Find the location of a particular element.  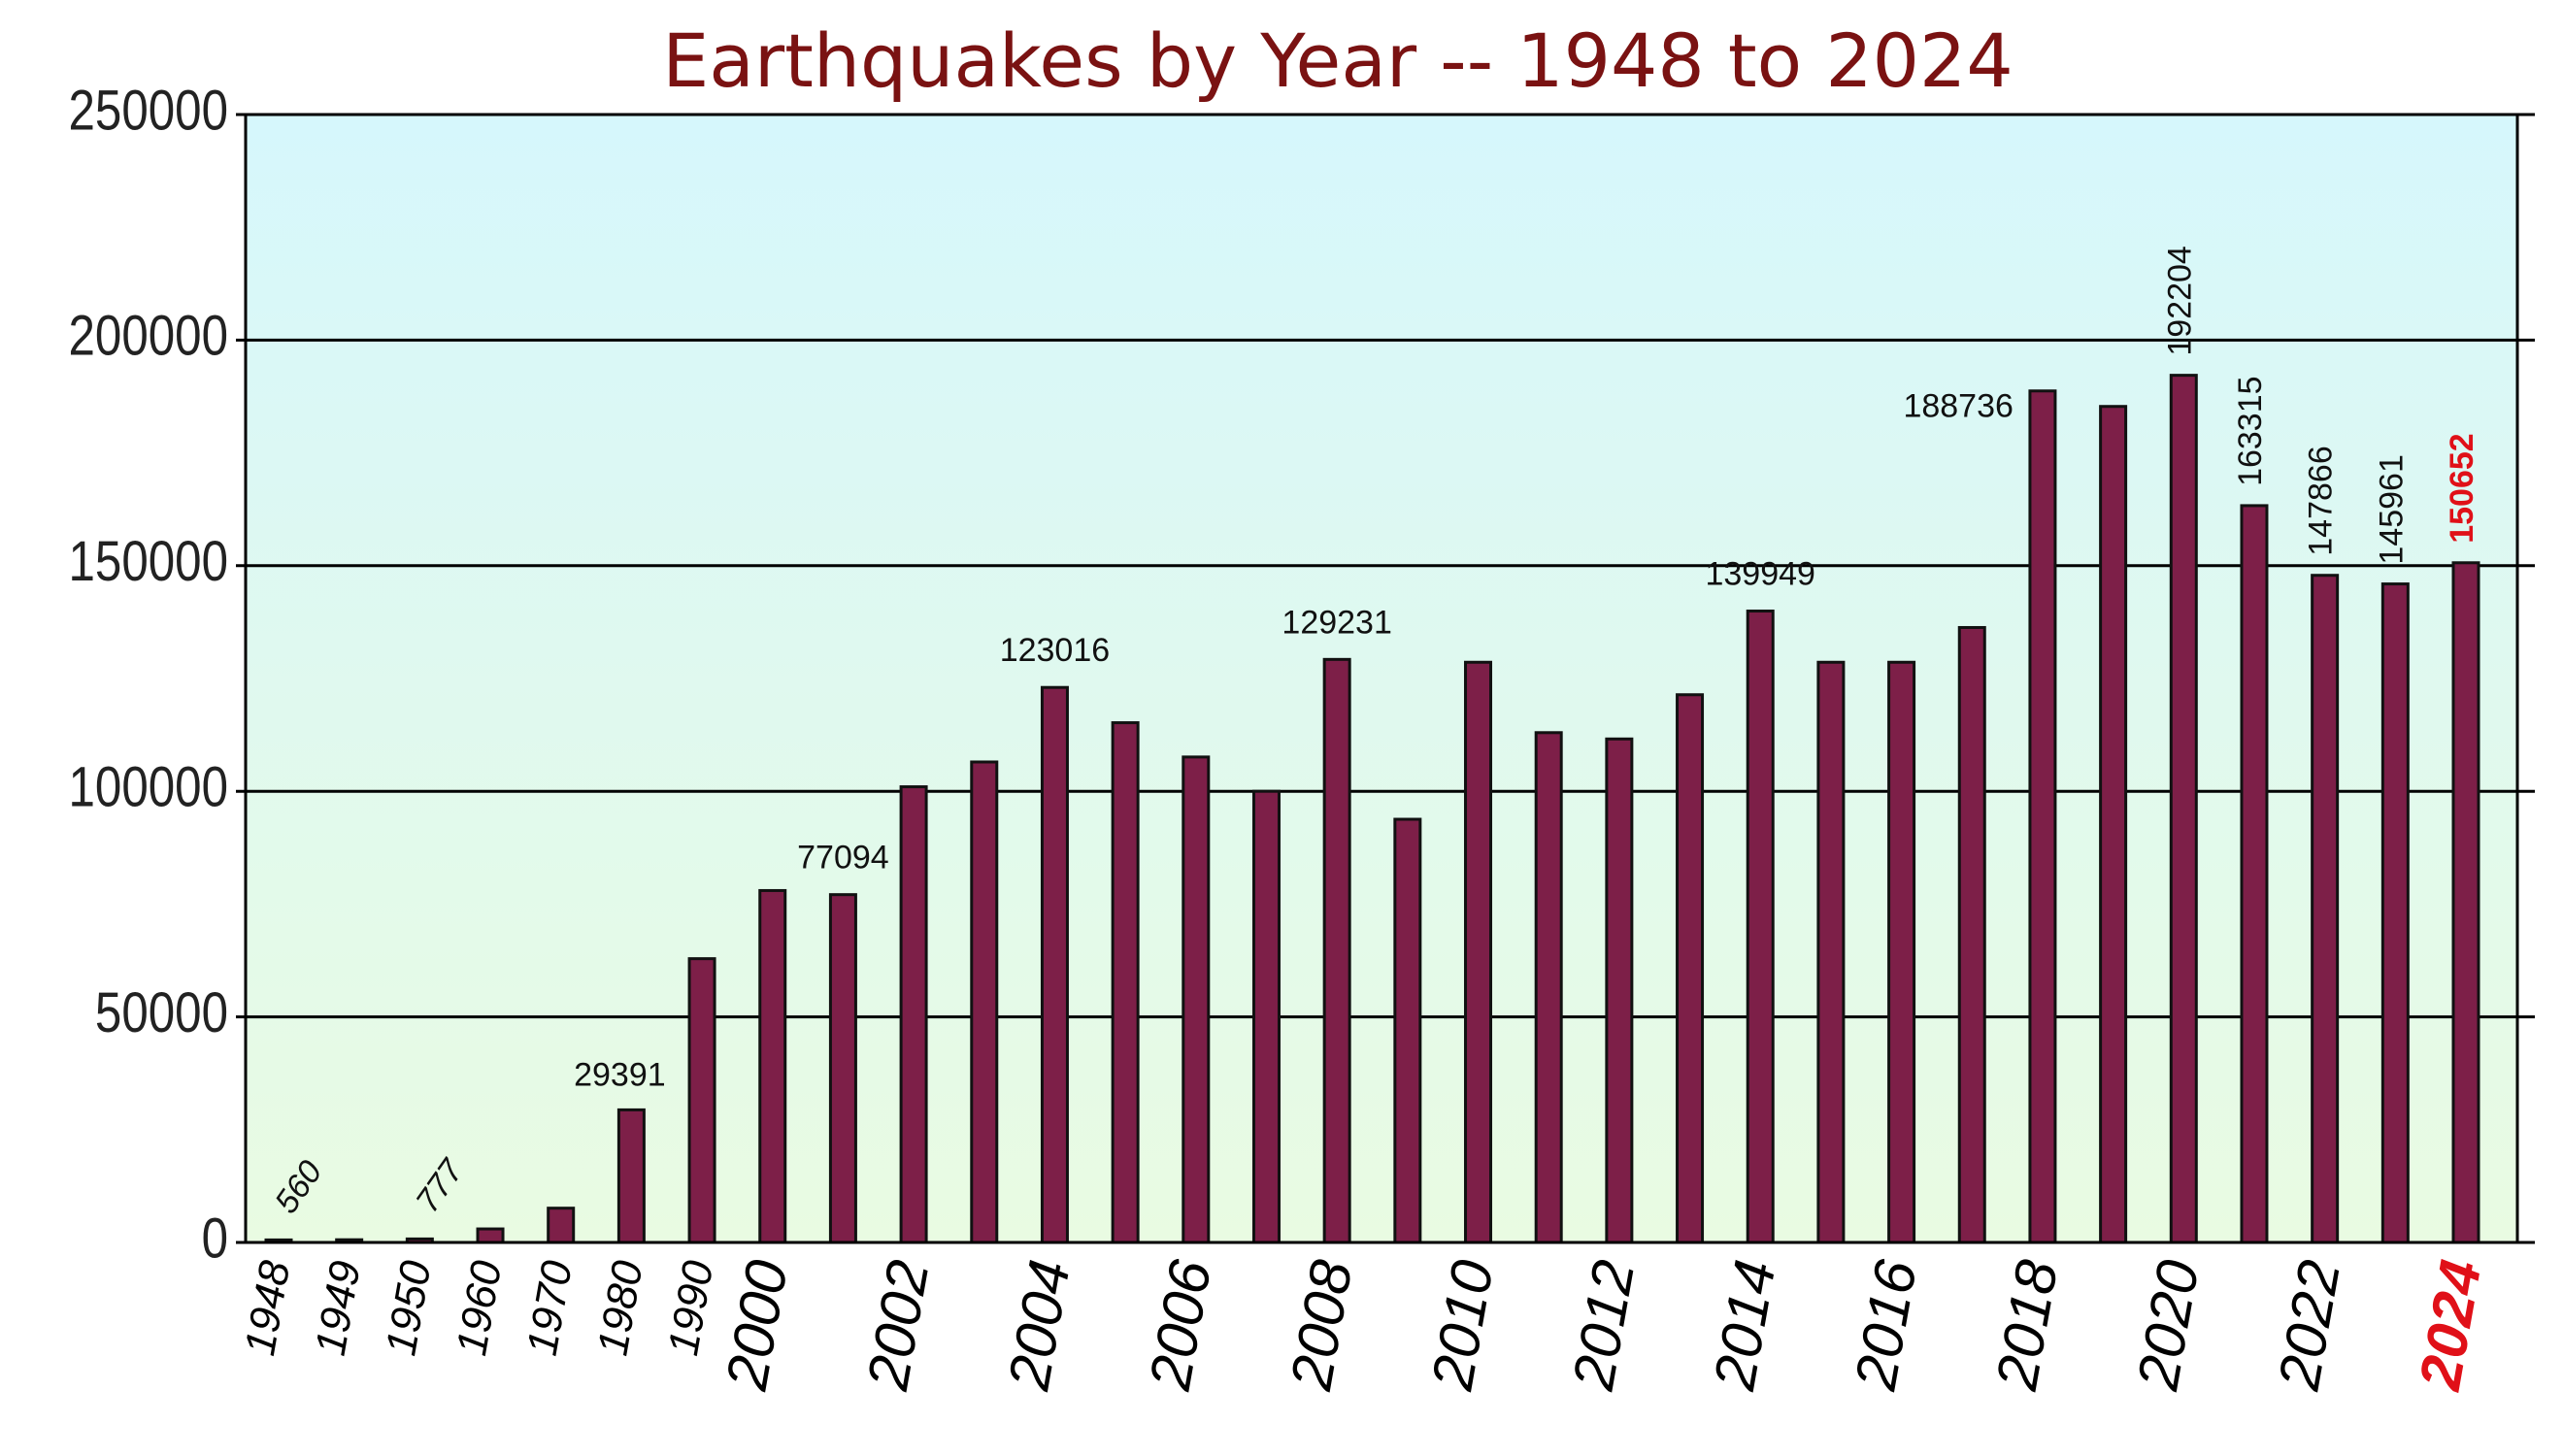

value-label: 145961 is located at coordinates (2391, 509).